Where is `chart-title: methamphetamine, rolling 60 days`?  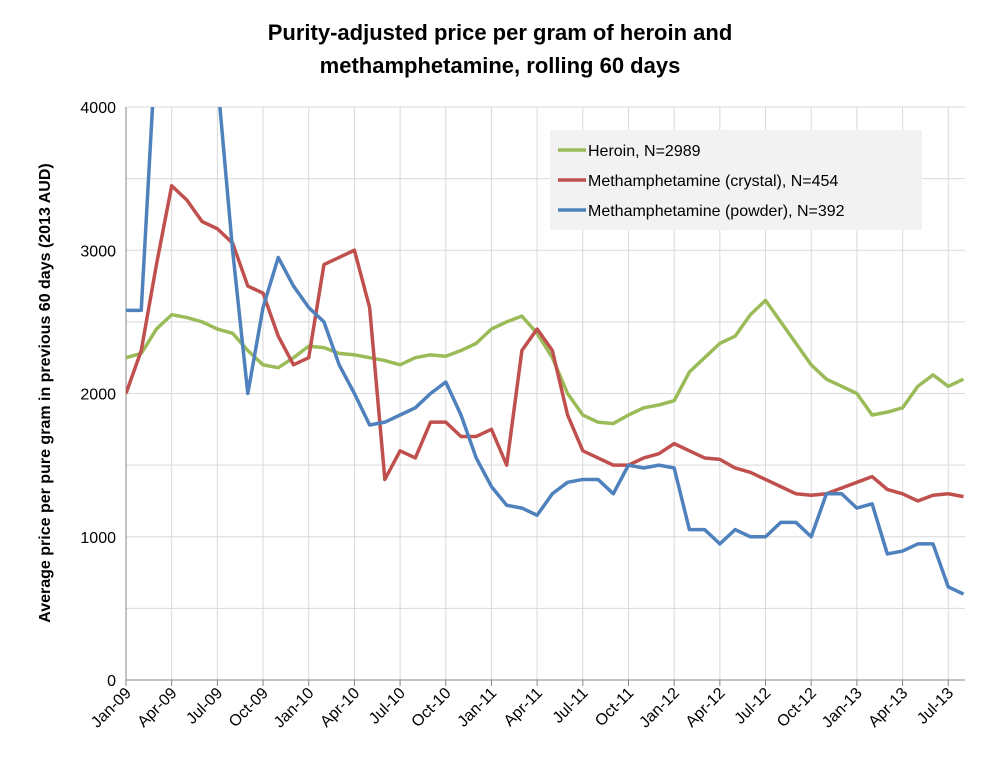
chart-title: methamphetamine, rolling 60 days is located at coordinates (500, 65).